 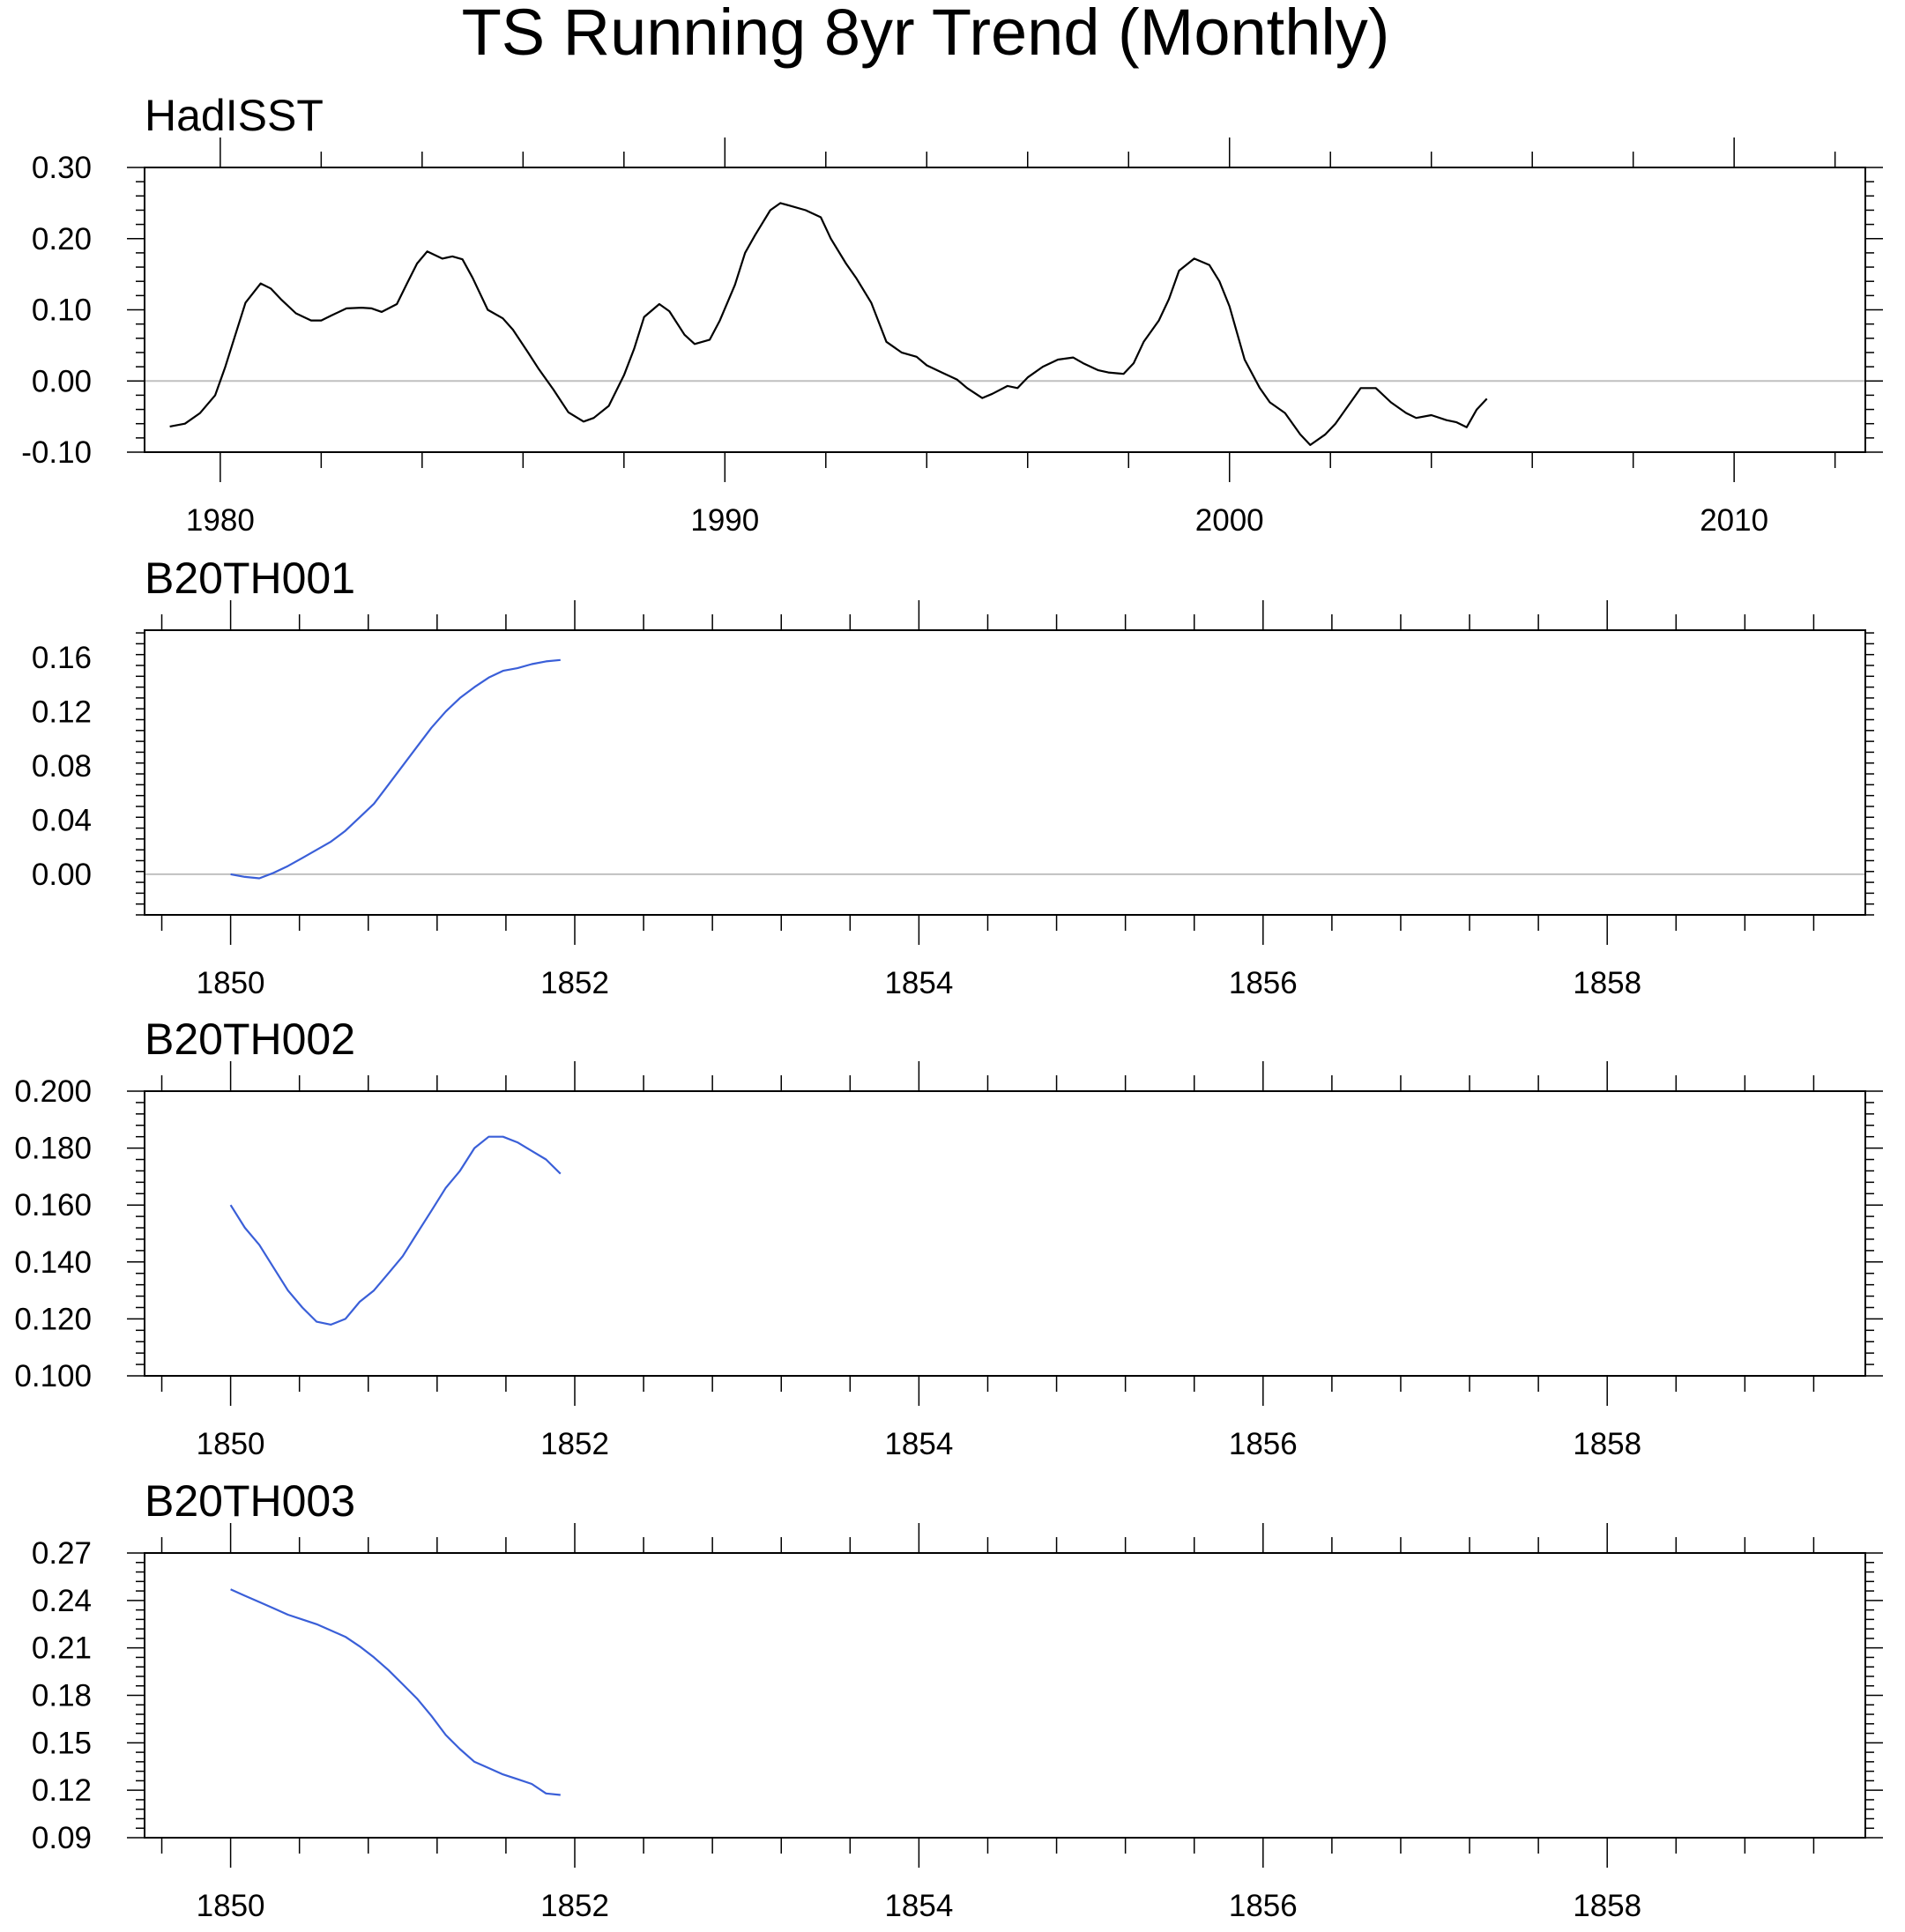 I want to click on y-tick-label: 0.18, so click(x=62, y=1696).